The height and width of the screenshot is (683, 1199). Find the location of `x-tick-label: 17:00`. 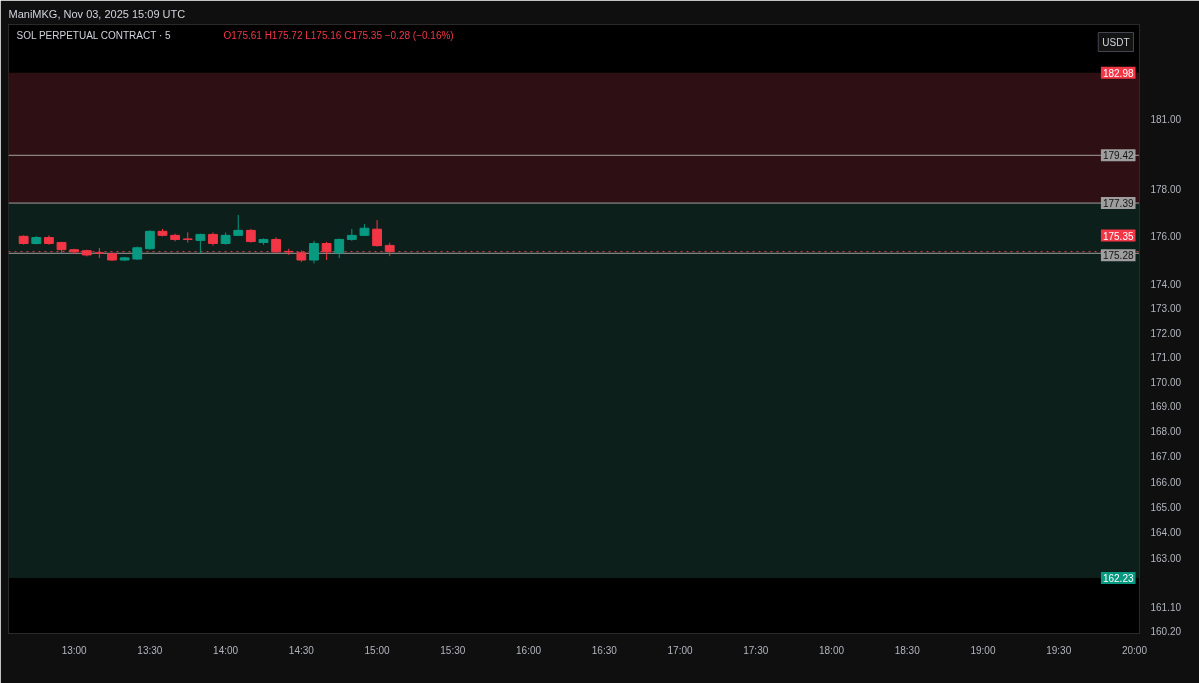

x-tick-label: 17:00 is located at coordinates (680, 650).